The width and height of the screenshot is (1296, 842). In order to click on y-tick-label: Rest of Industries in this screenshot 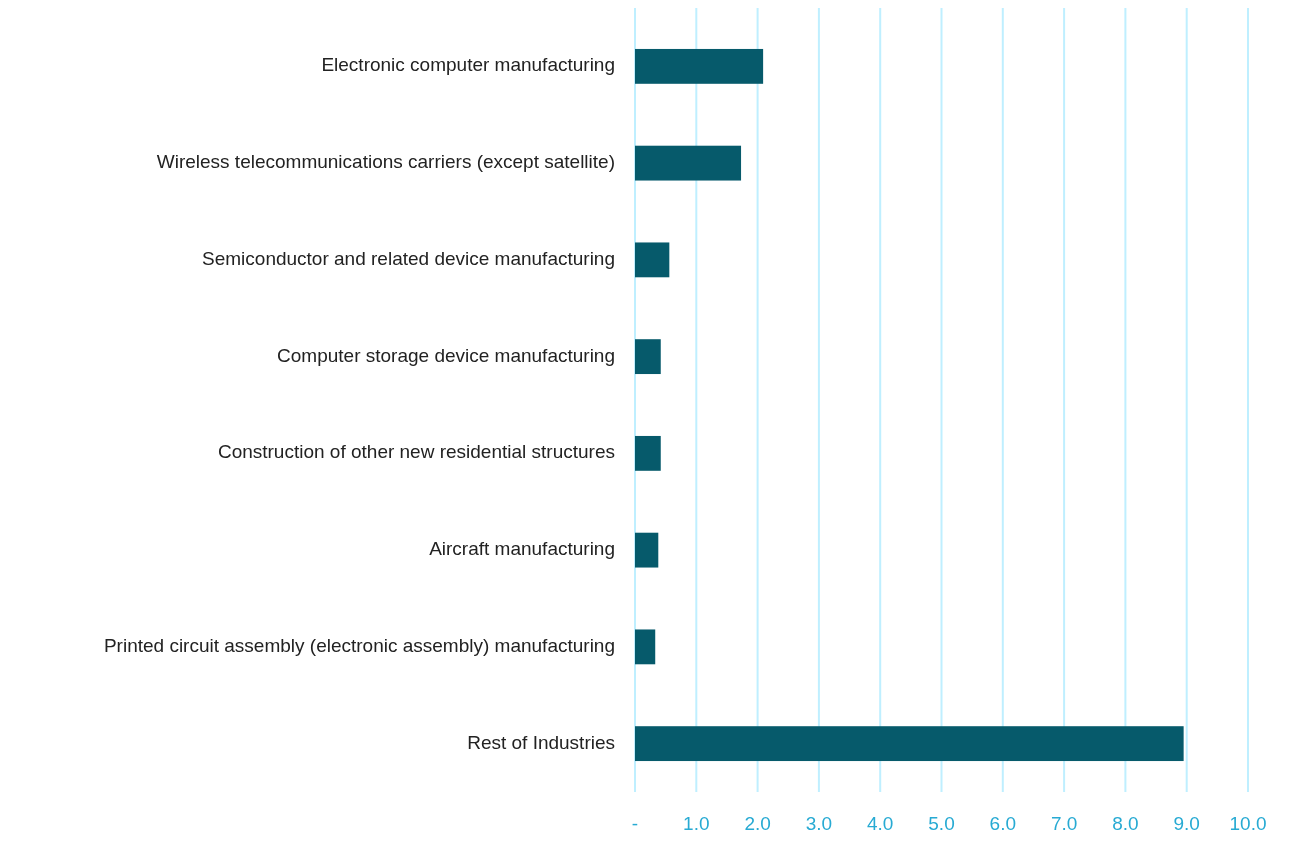, I will do `click(541, 742)`.